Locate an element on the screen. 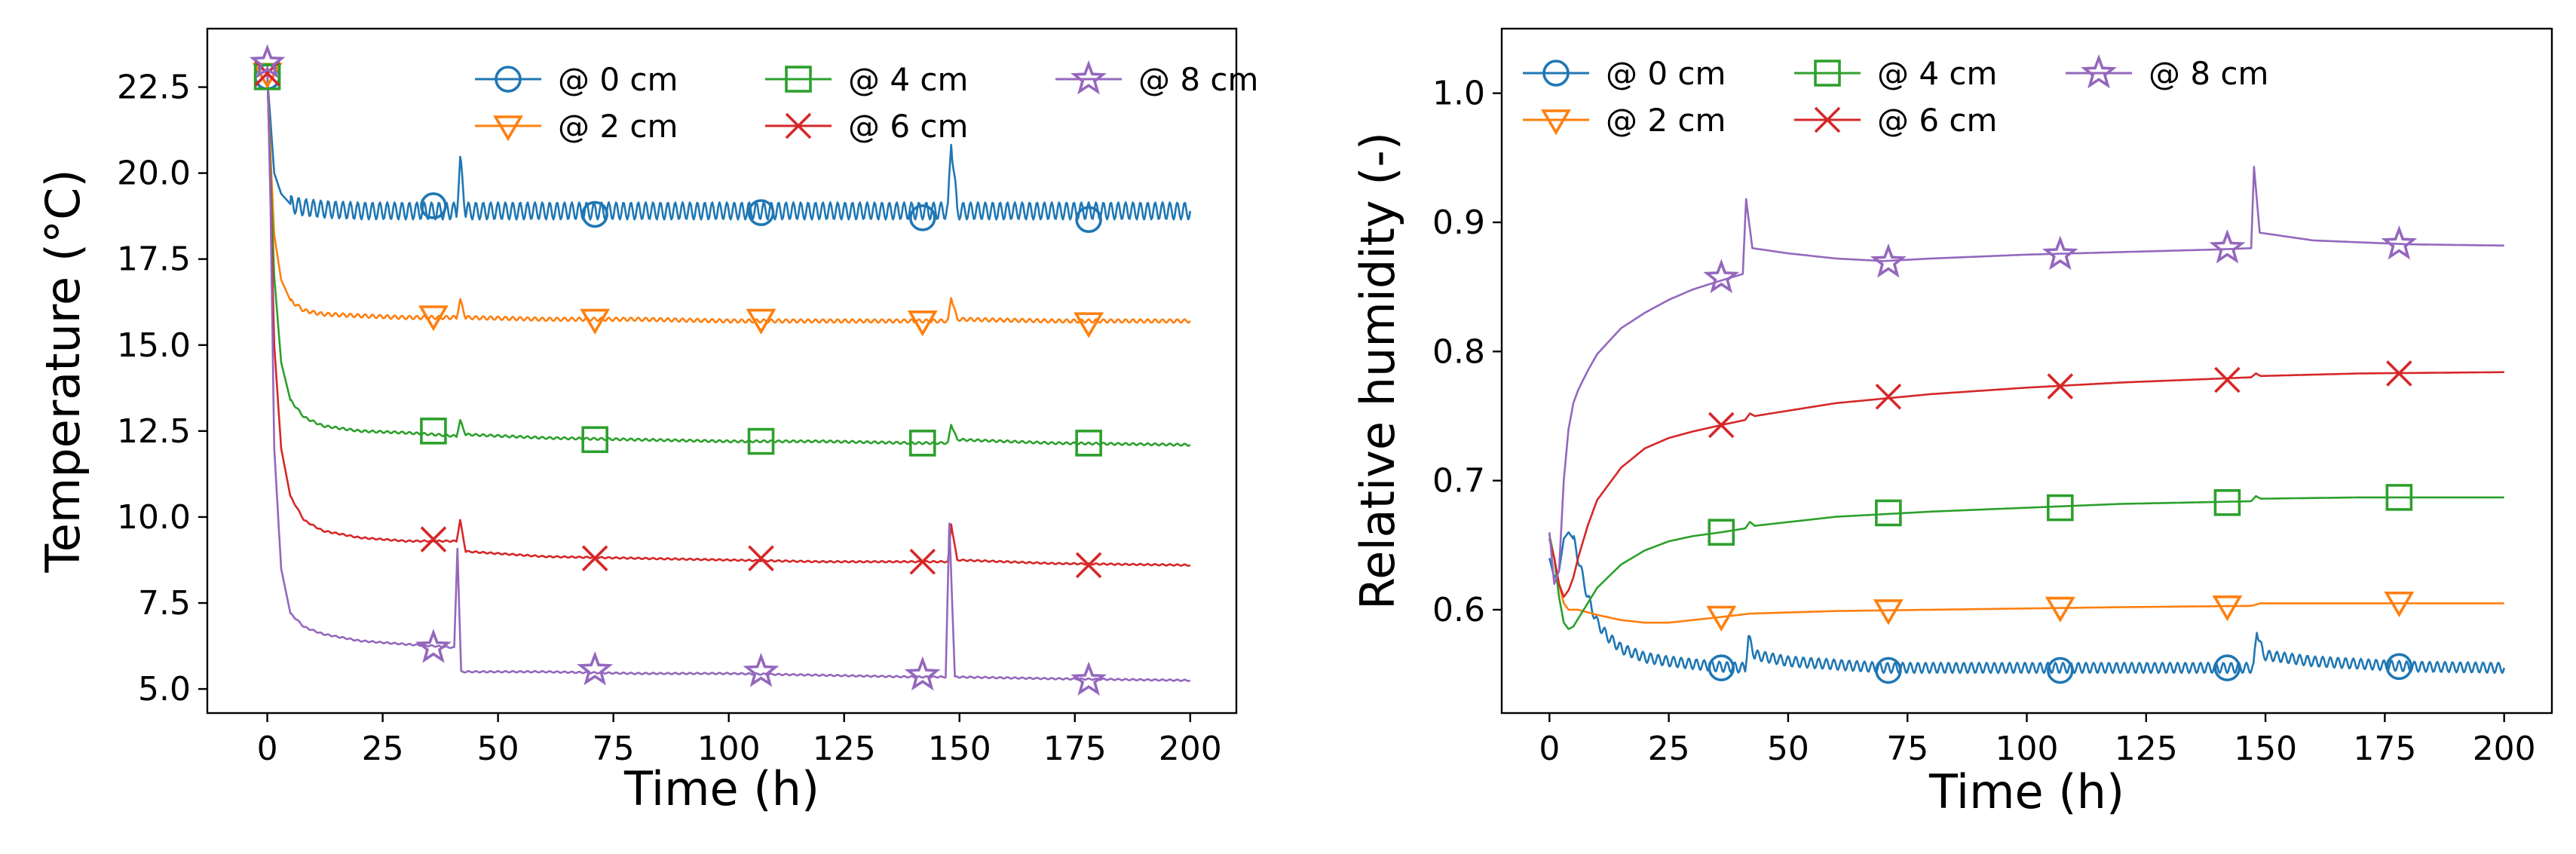 This screenshot has width=2576, height=854. y-tick-label: 5.0 is located at coordinates (164, 689).